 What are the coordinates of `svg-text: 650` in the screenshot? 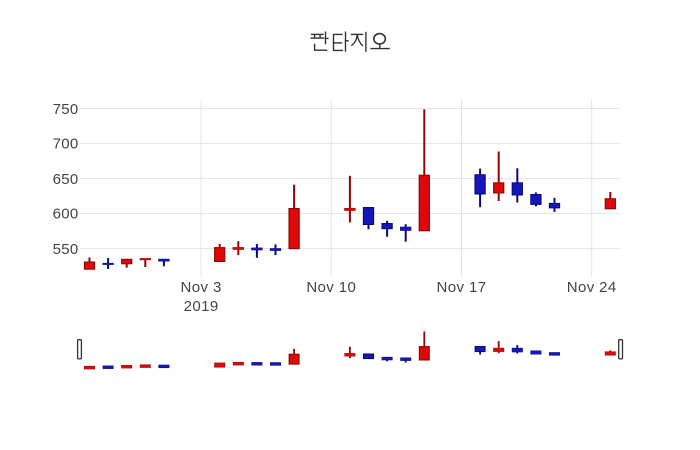 It's located at (66, 179).